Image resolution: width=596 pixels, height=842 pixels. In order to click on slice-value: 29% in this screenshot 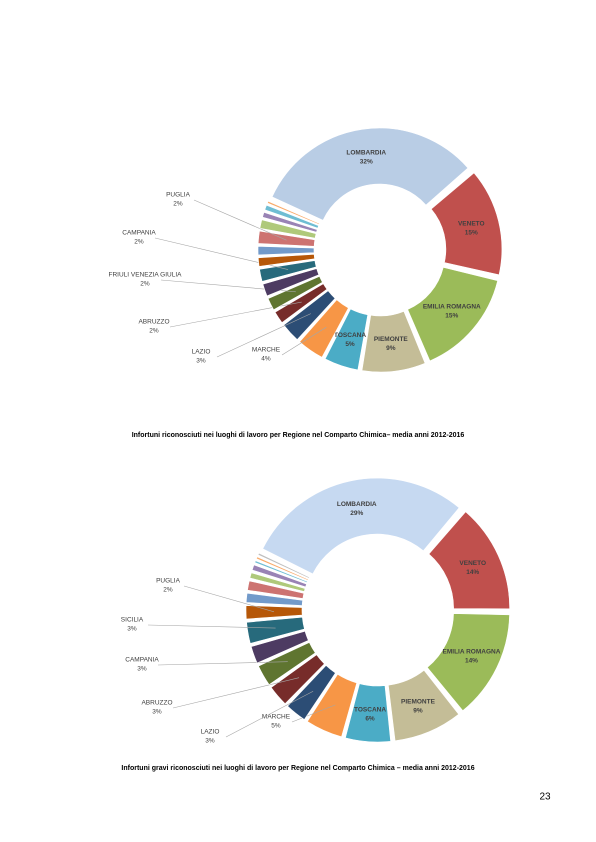, I will do `click(356, 513)`.